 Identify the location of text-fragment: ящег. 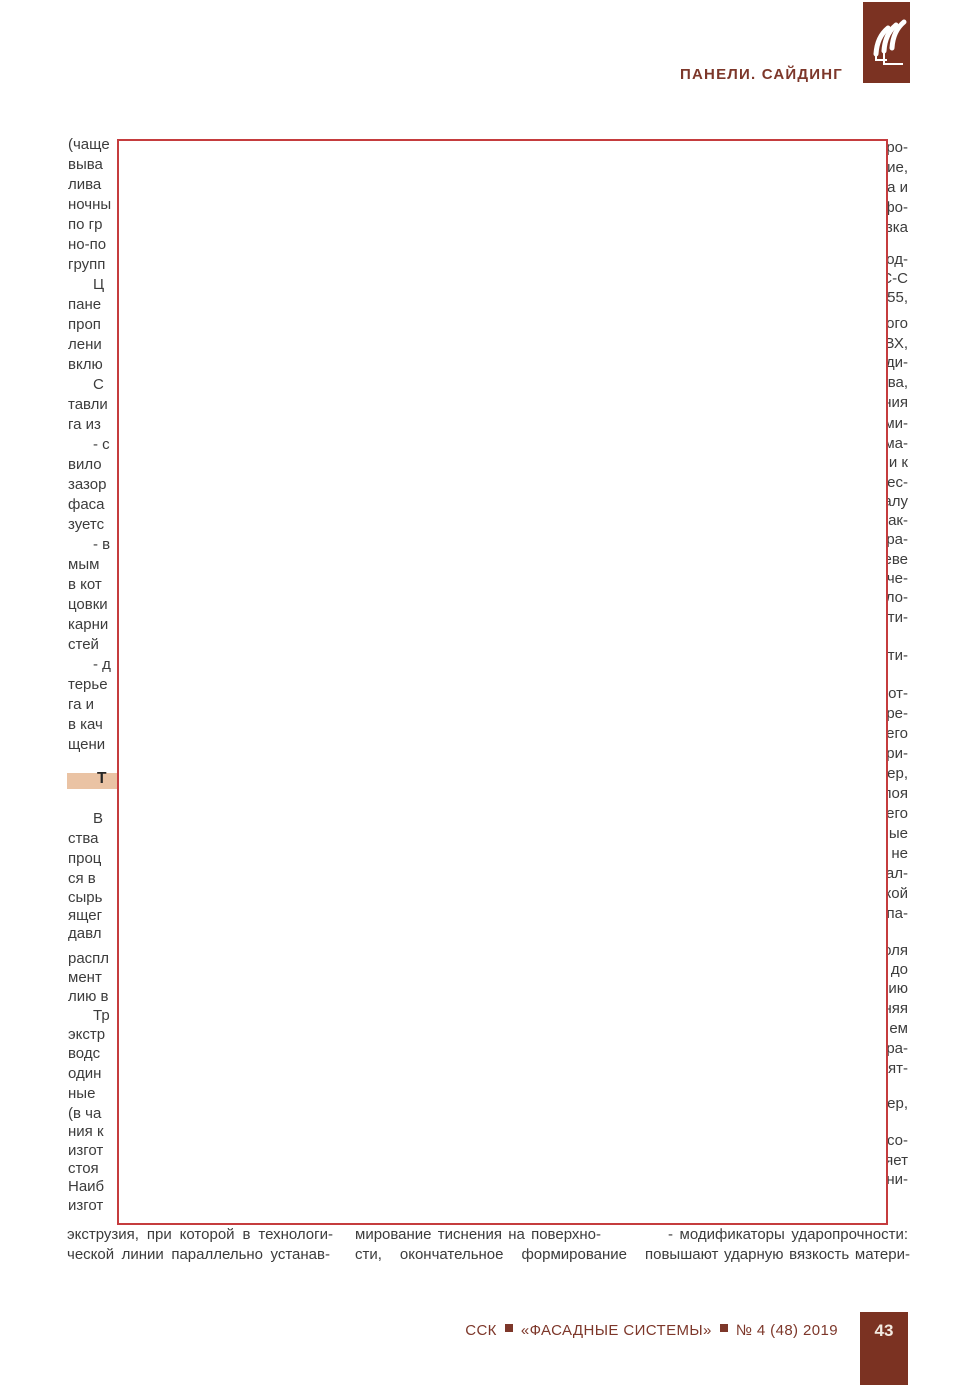
(85, 915).